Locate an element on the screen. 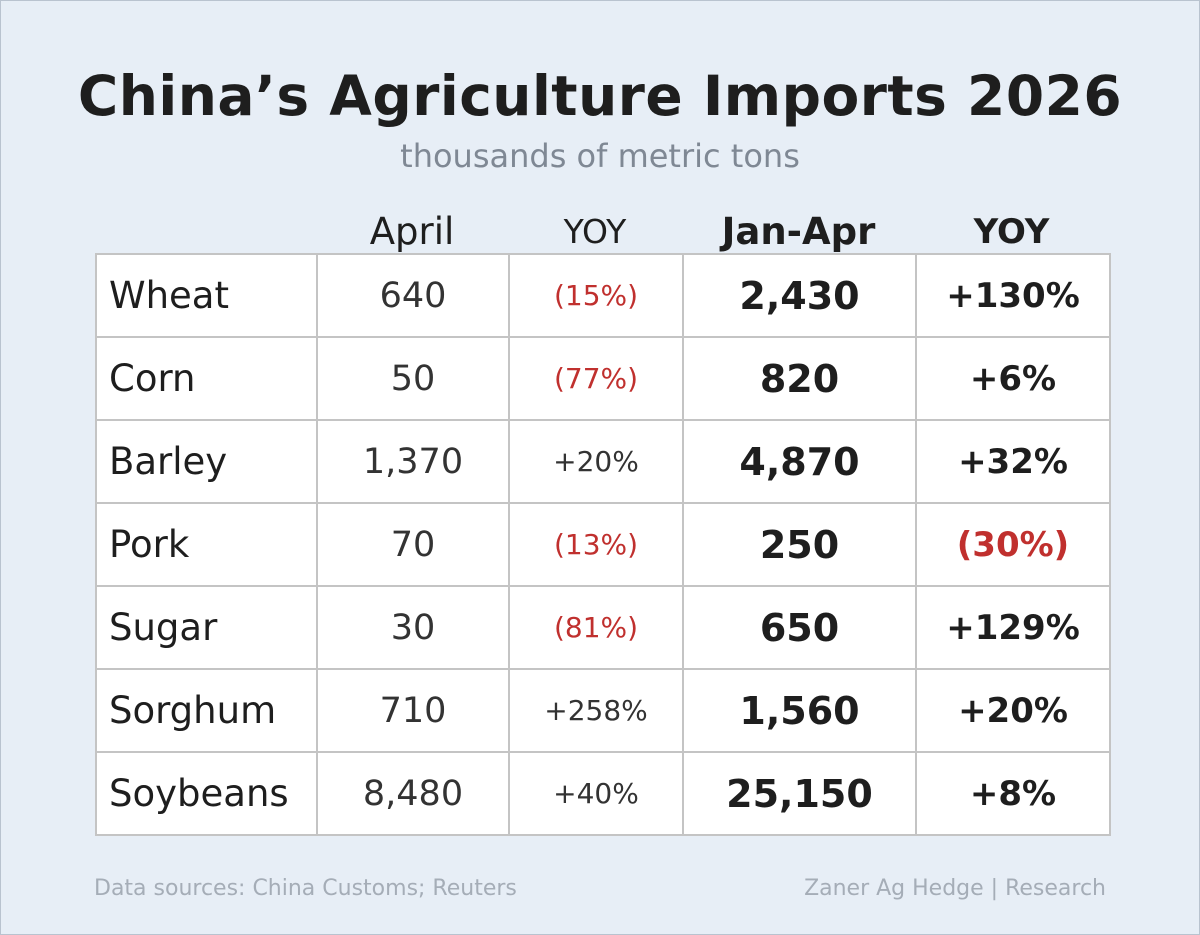  commodity-label: Corn is located at coordinates (206, 378).